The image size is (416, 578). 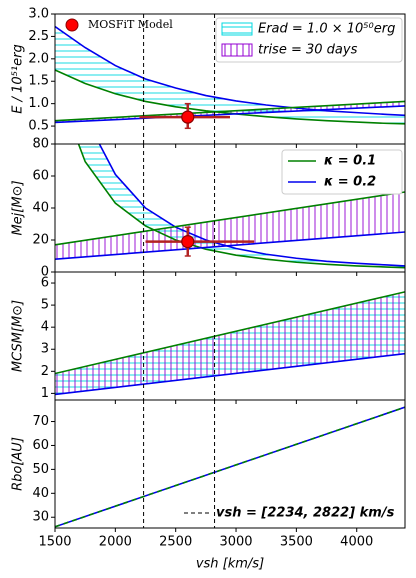 What do you see at coordinates (38, 126) in the screenshot?
I see `y-tick-label: 0.5` at bounding box center [38, 126].